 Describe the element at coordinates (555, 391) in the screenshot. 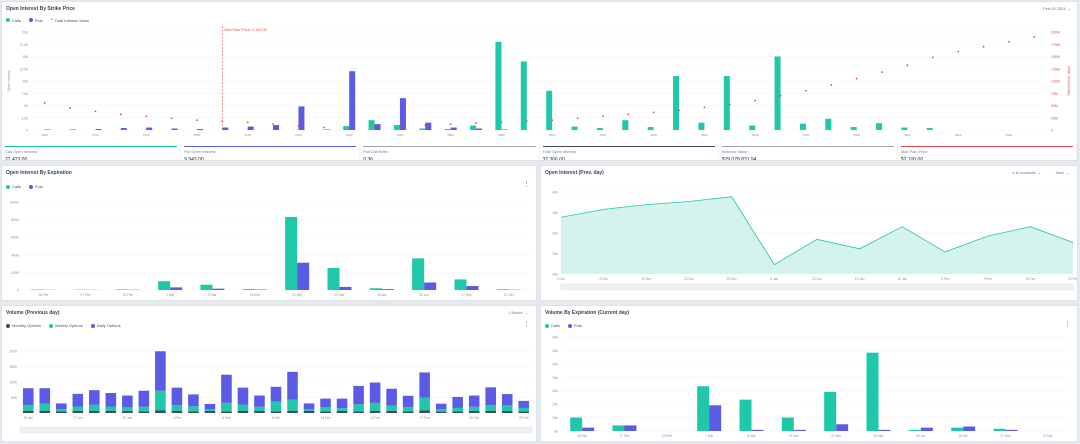

I see `y-tick-label: 20k` at that location.